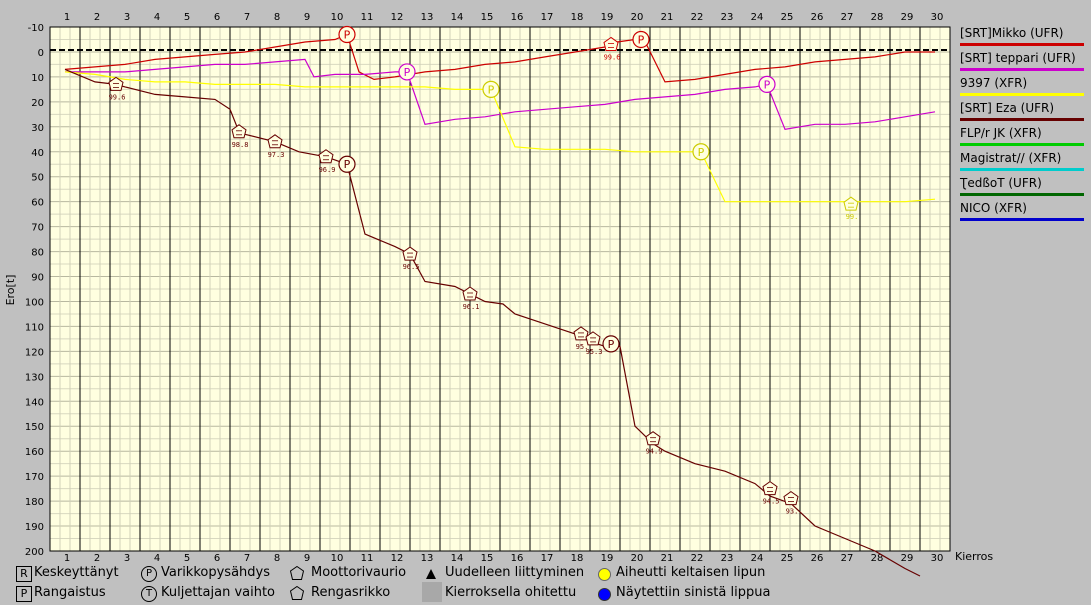  I want to click on y-tick-label: 110, so click(34, 327).